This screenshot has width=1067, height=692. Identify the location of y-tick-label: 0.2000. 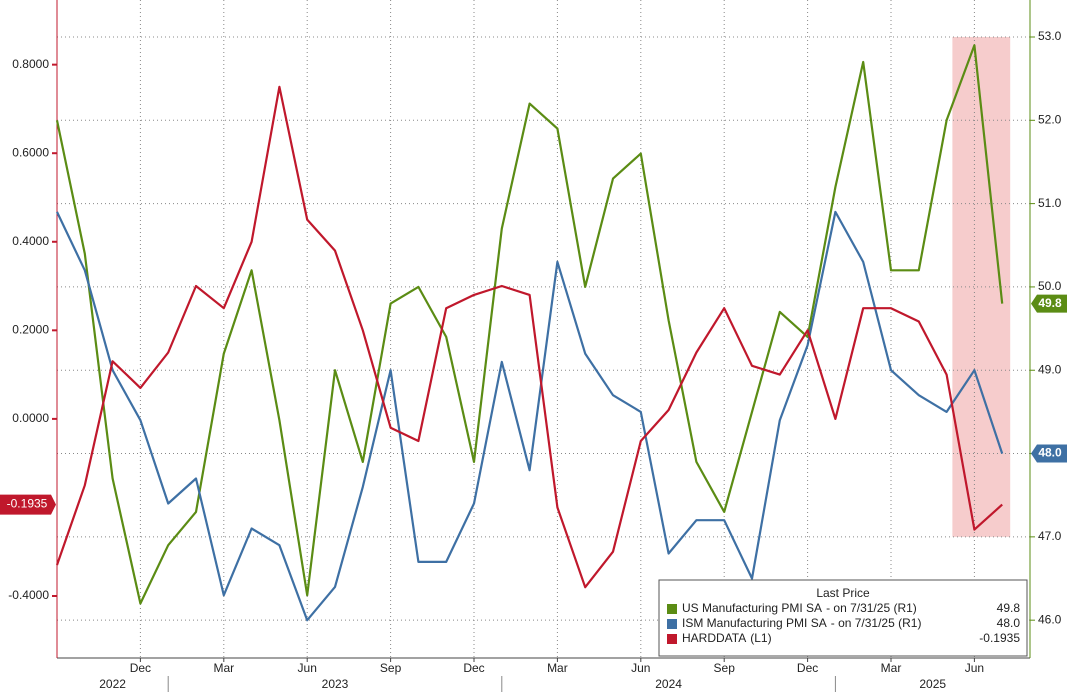
(30, 330).